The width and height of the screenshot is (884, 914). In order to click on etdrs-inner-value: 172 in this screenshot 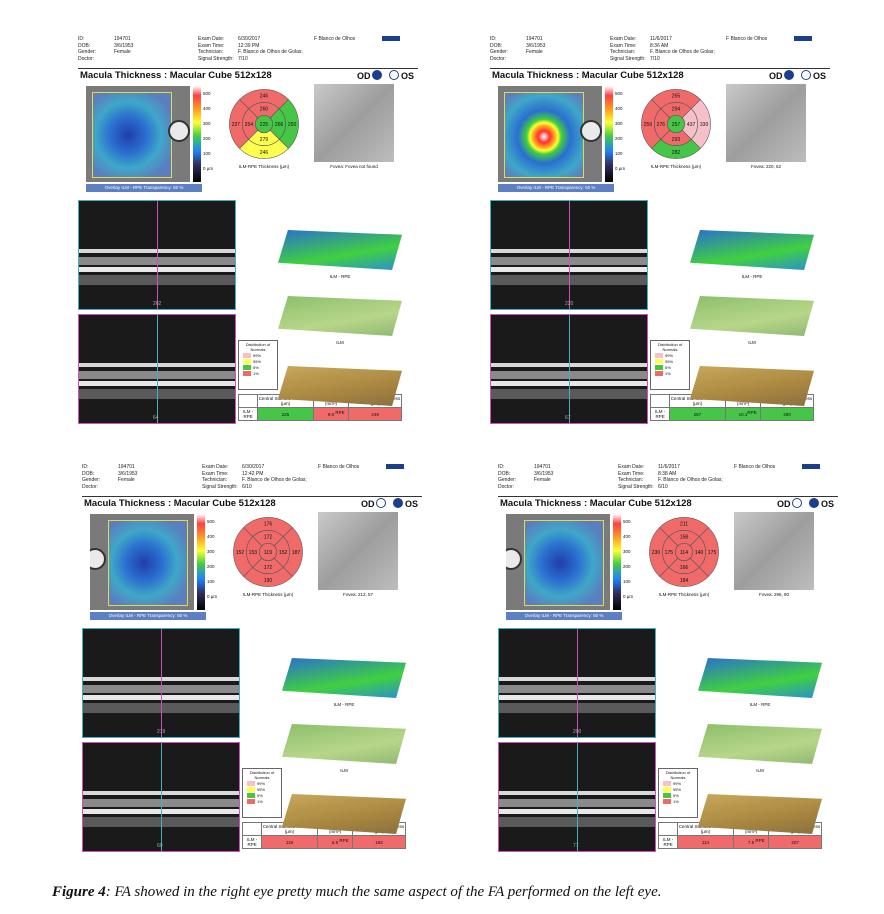, I will do `click(268, 538)`.